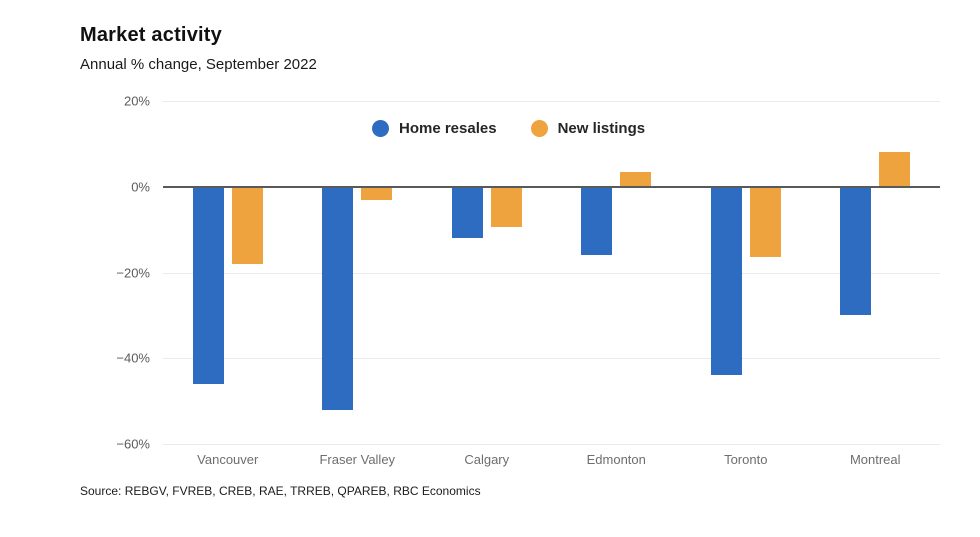 This screenshot has width=980, height=537. Describe the element at coordinates (448, 128) in the screenshot. I see `legend-label-home-resales: Home resales` at that location.